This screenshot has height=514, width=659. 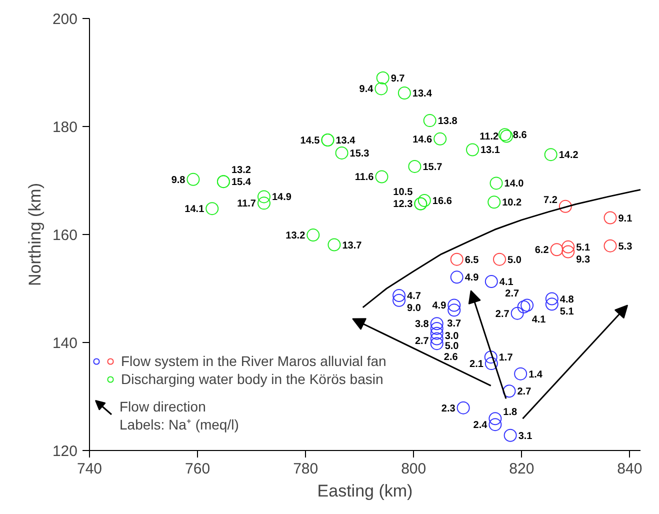 I want to click on y-tick-label: 120, so click(x=65, y=451).